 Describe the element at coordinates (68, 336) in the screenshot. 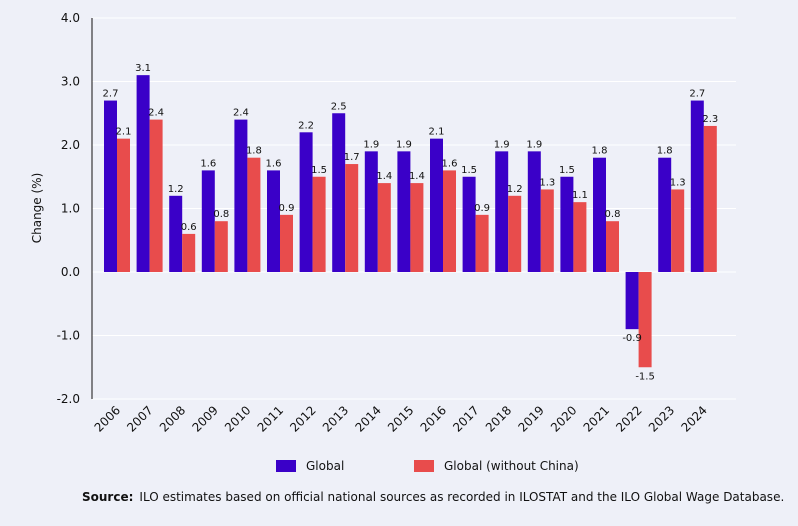

I see `y-tick-label: -1.0` at that location.